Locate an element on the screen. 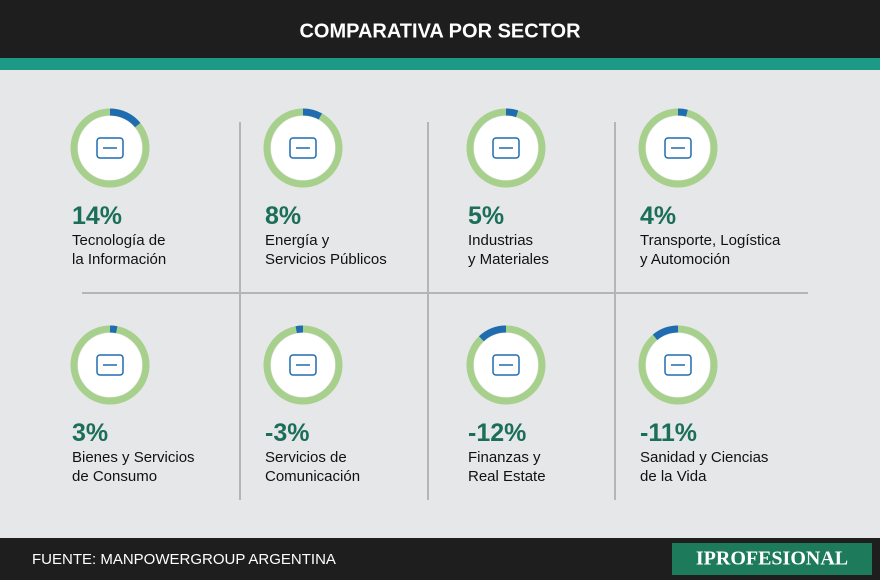 Image resolution: width=880 pixels, height=580 pixels. header-bar is located at coordinates (440, 29).